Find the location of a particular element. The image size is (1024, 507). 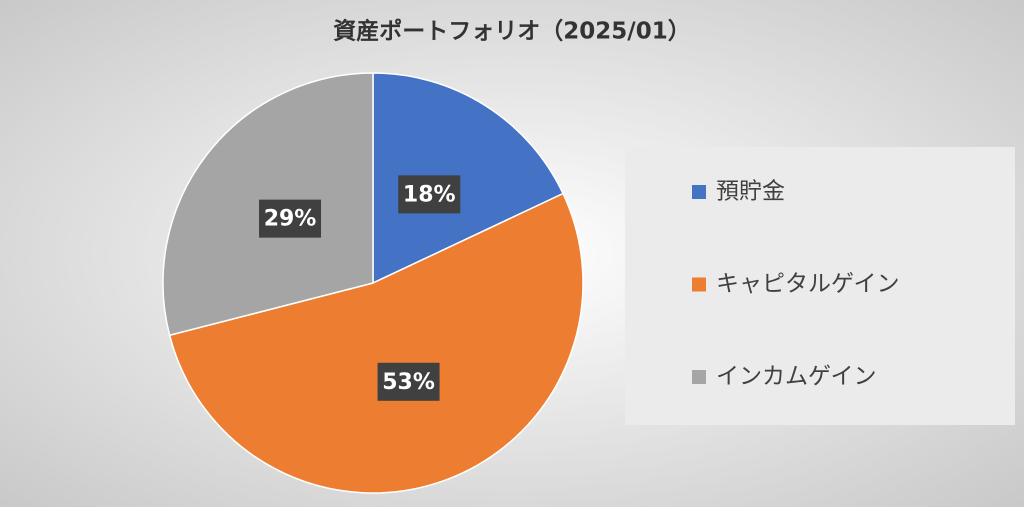

data-label: 18% is located at coordinates (429, 194).